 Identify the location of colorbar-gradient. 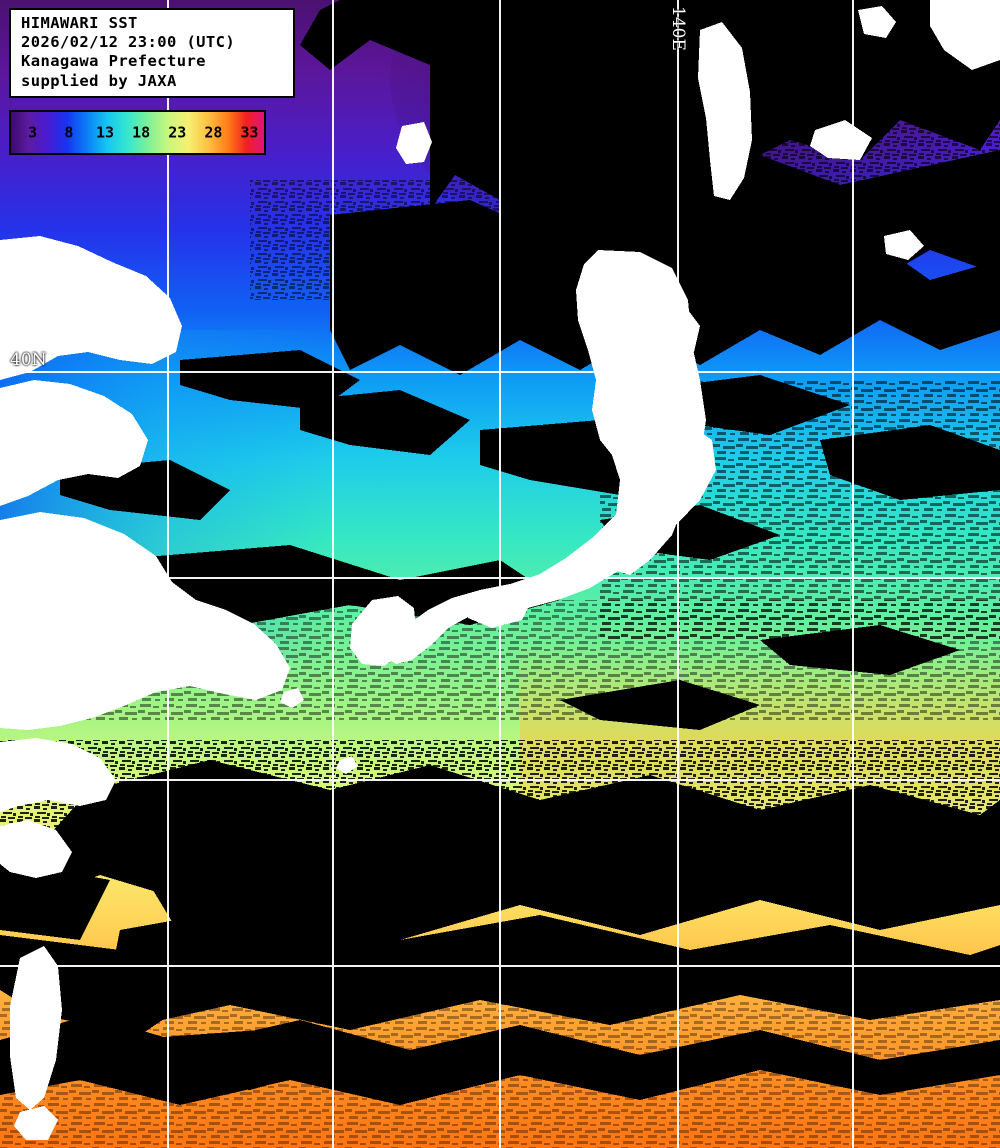
(137, 132).